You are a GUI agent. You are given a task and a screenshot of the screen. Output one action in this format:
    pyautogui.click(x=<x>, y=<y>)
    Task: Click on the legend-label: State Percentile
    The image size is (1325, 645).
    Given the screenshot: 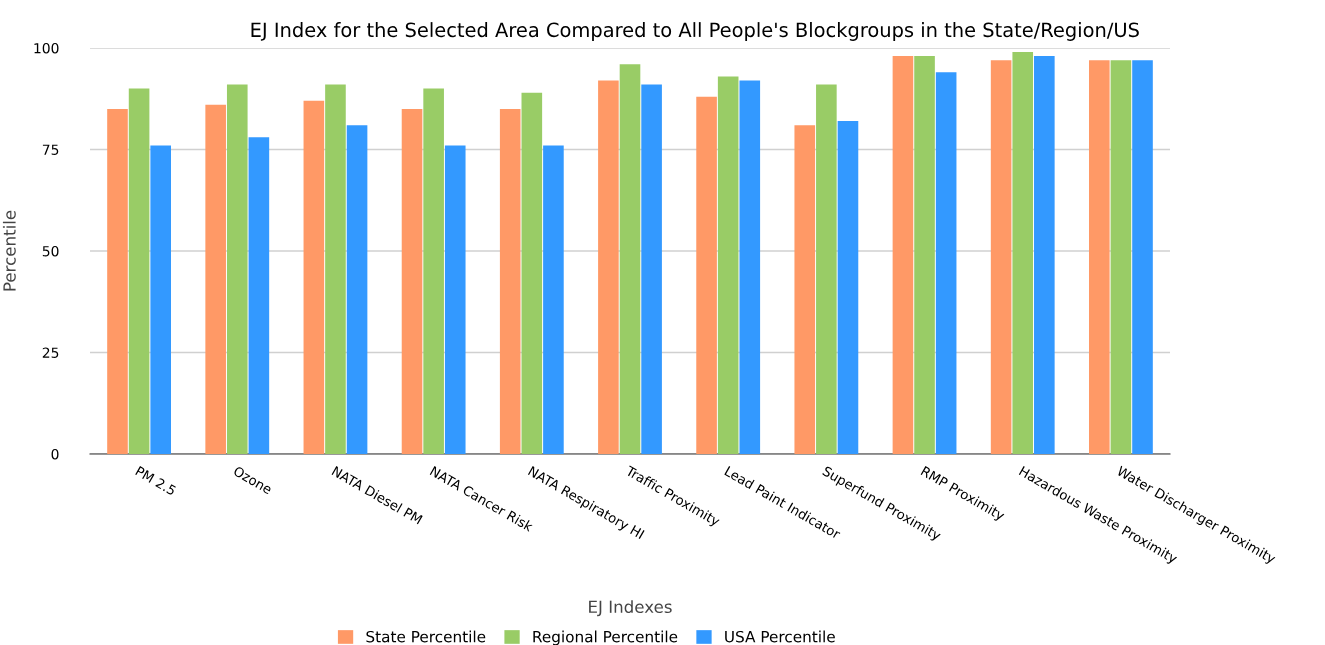 What is the action you would take?
    pyautogui.click(x=426, y=636)
    